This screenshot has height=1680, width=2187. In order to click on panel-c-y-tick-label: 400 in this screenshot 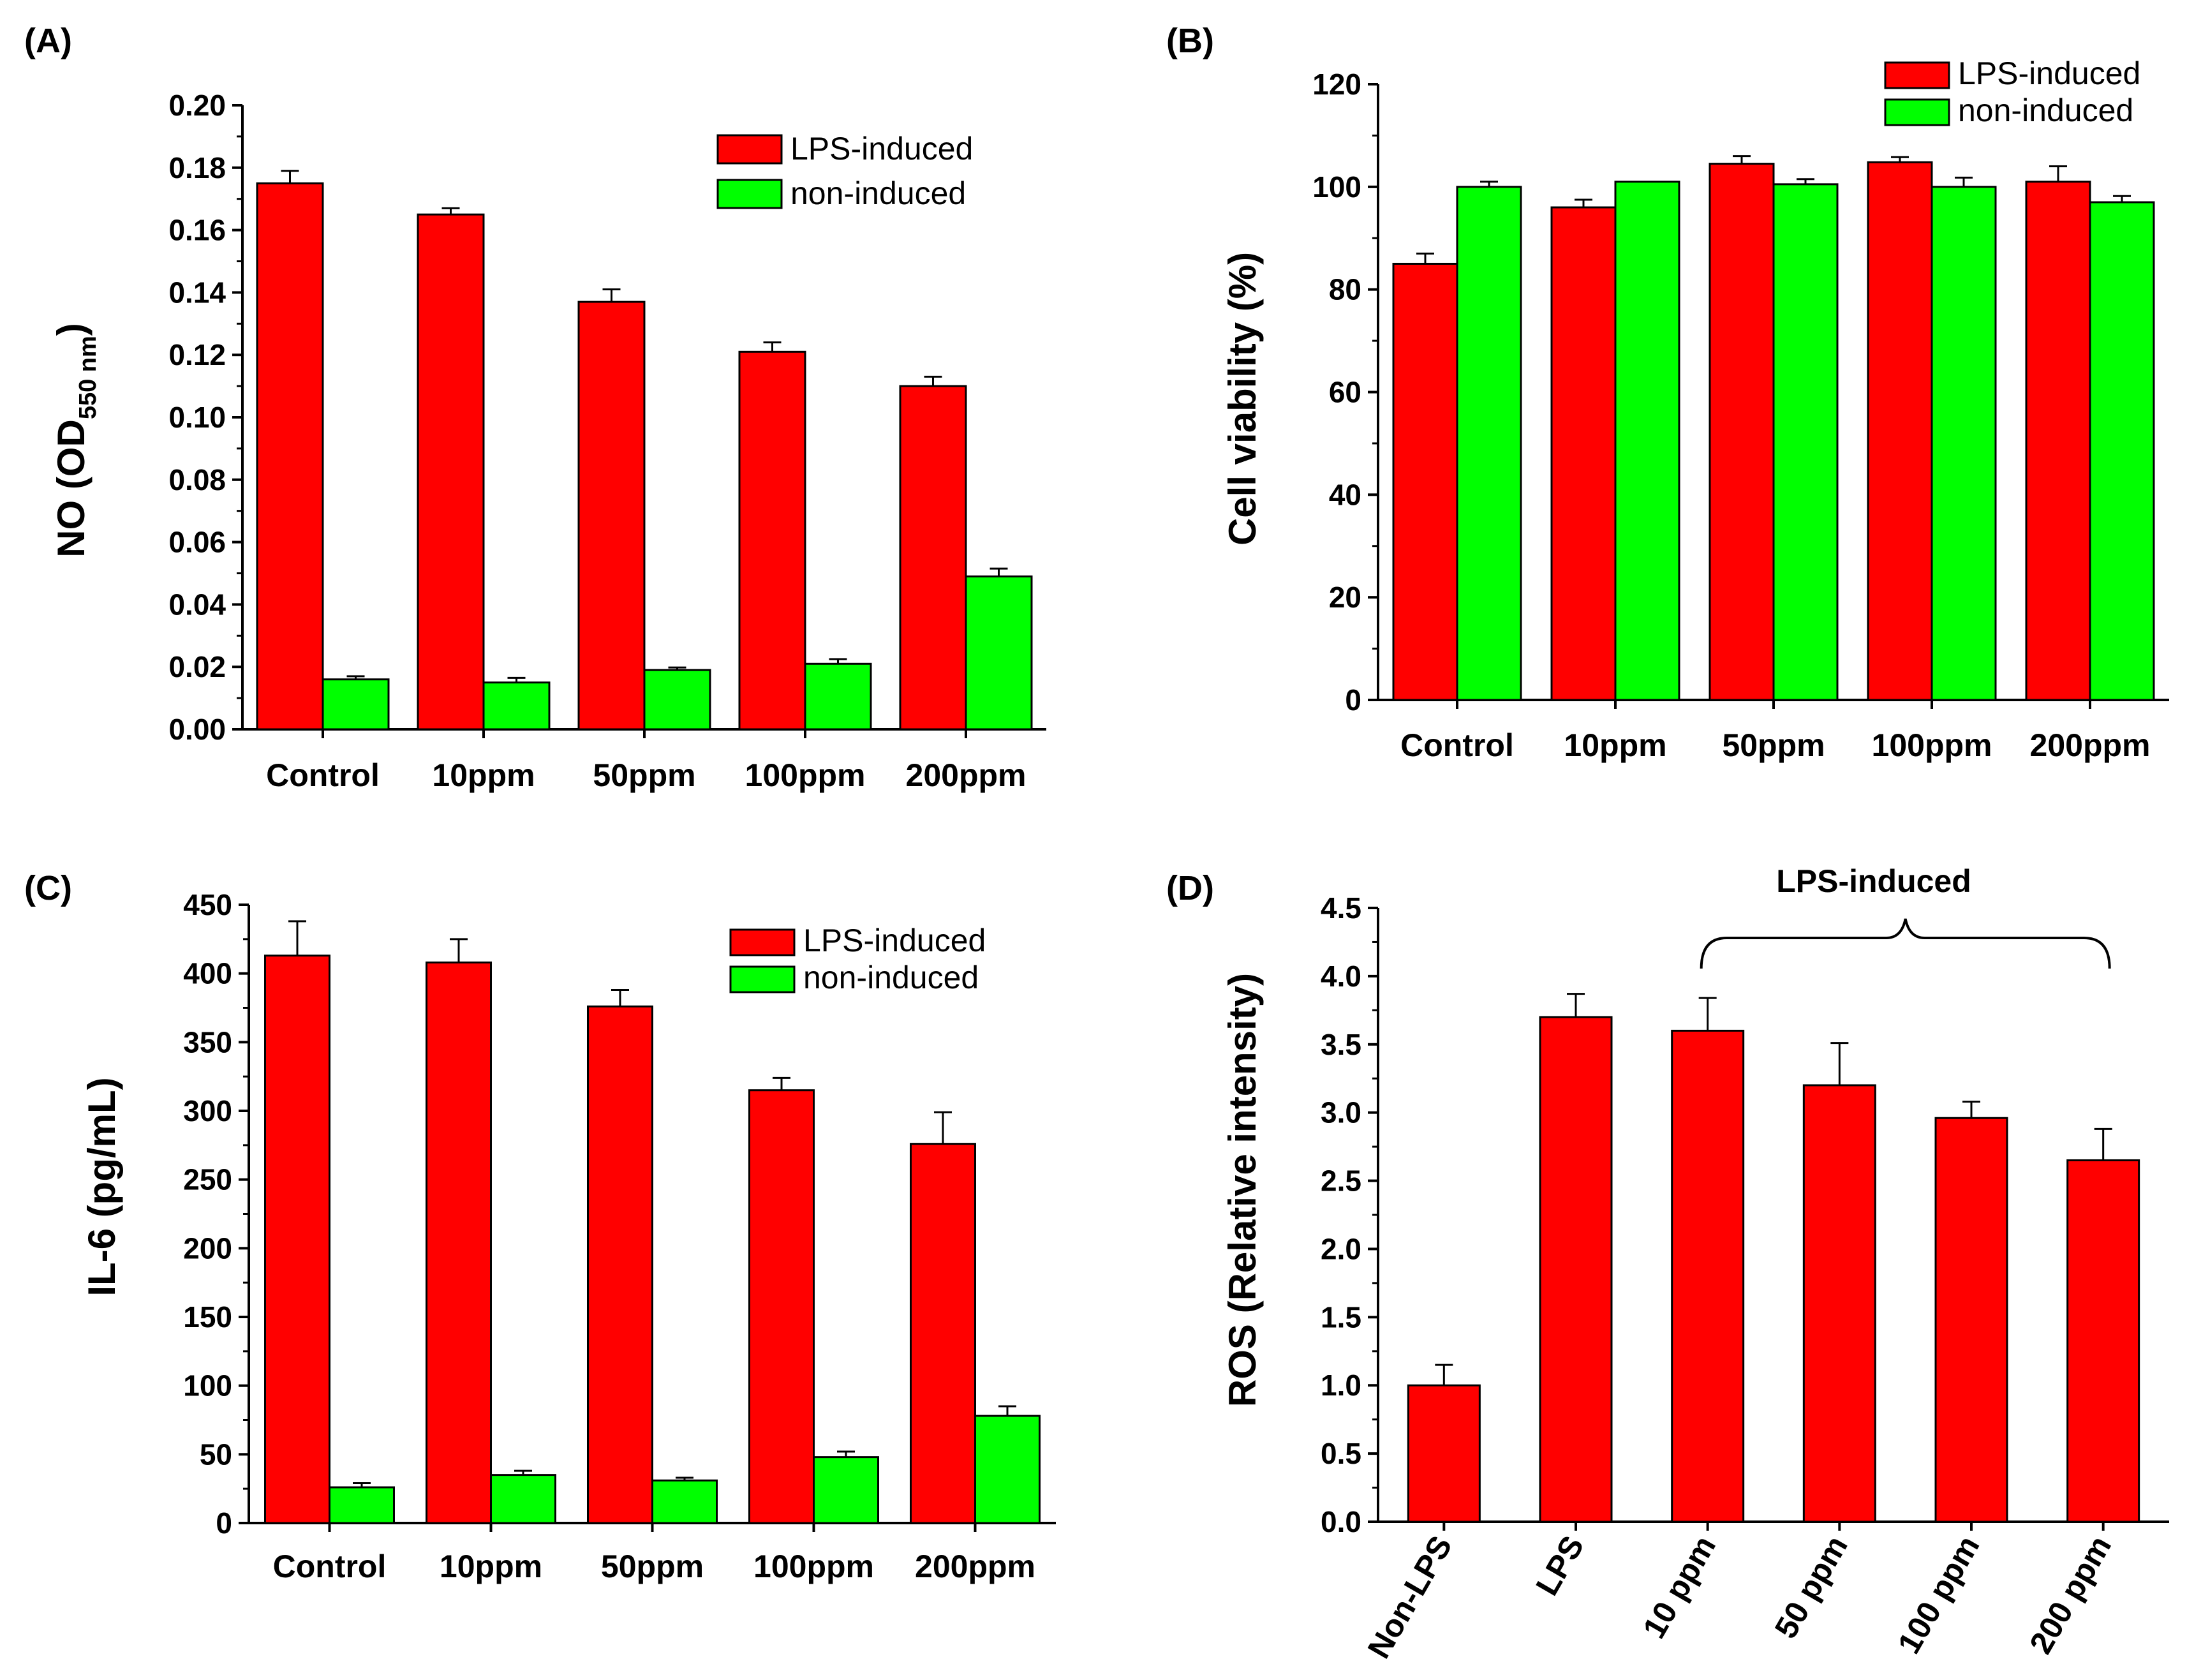, I will do `click(208, 974)`.